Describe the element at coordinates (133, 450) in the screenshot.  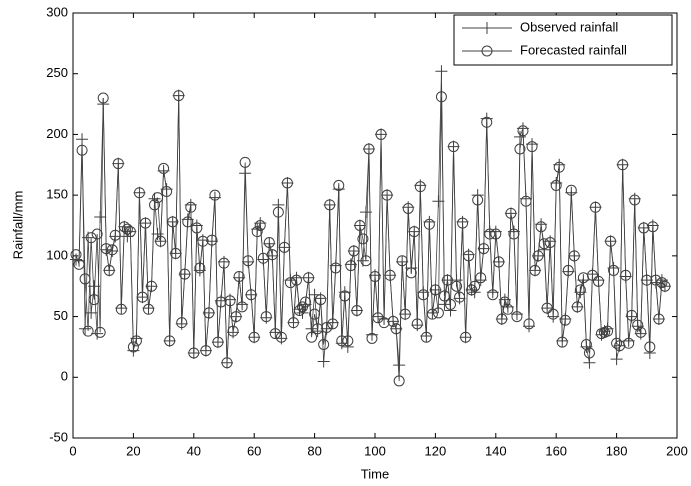
I see `x-tick-label: 20` at that location.